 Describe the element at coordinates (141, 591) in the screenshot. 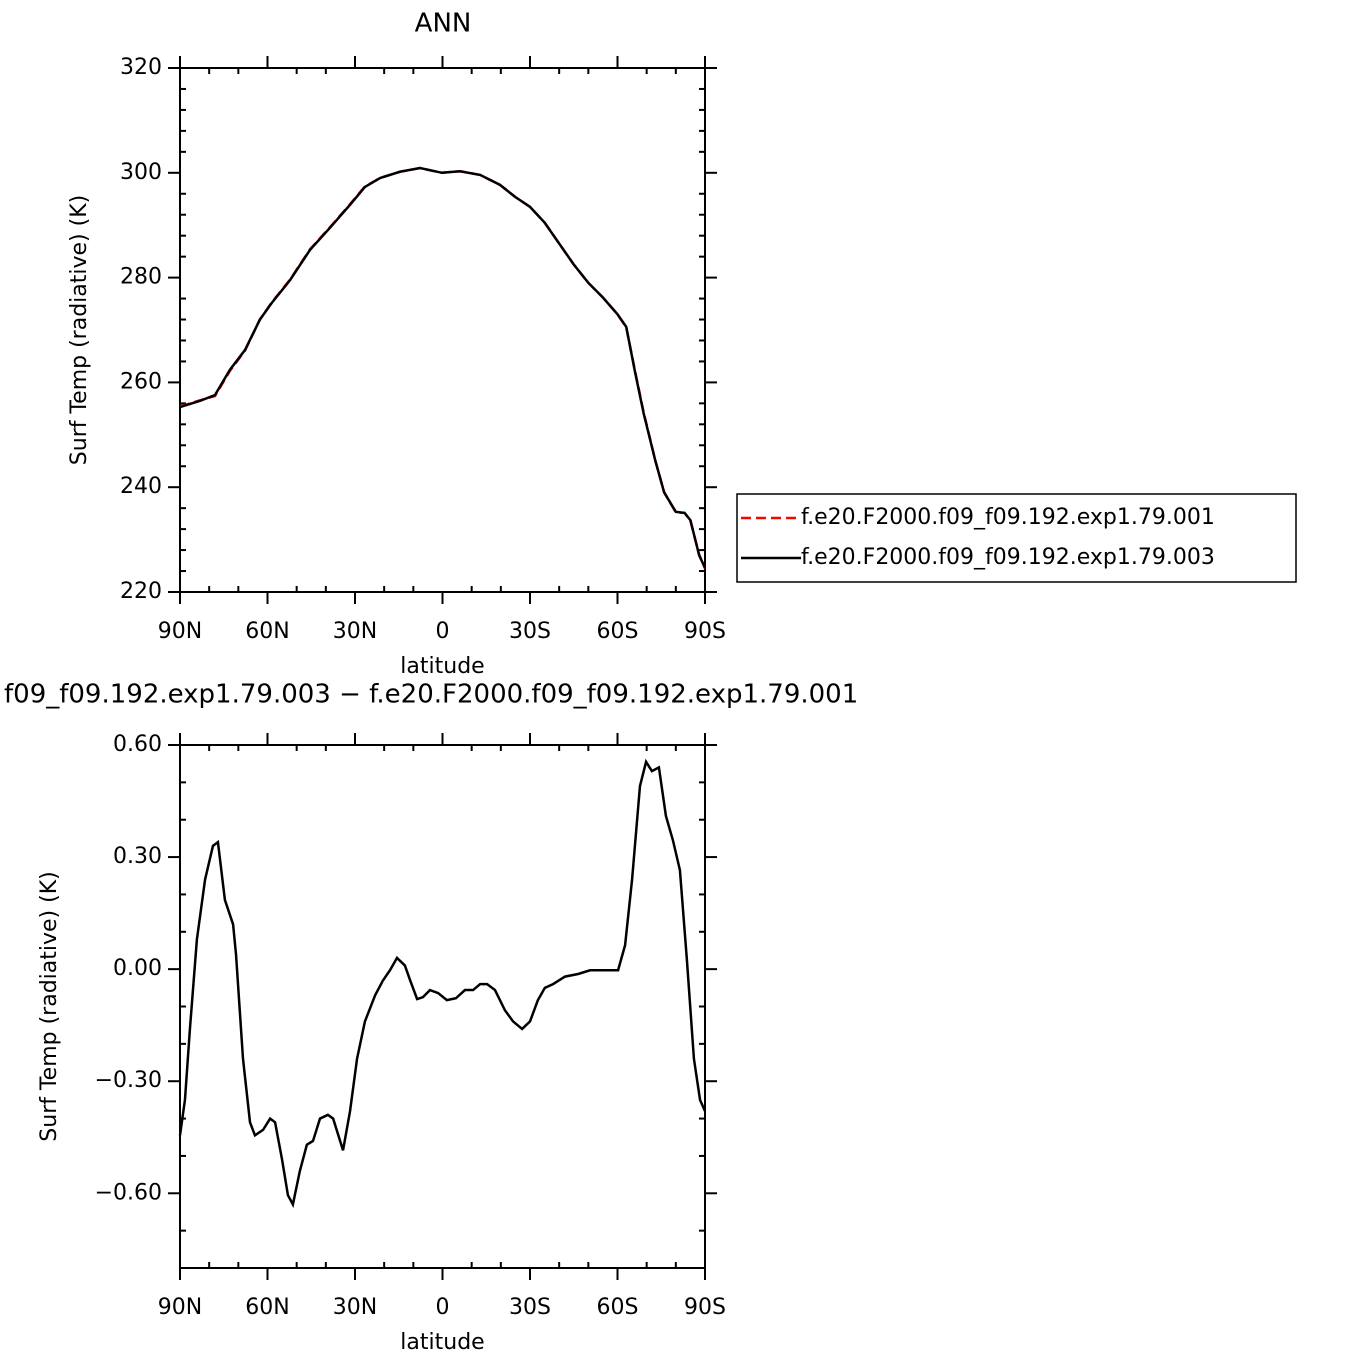

I see `y-tick-label: 220` at that location.